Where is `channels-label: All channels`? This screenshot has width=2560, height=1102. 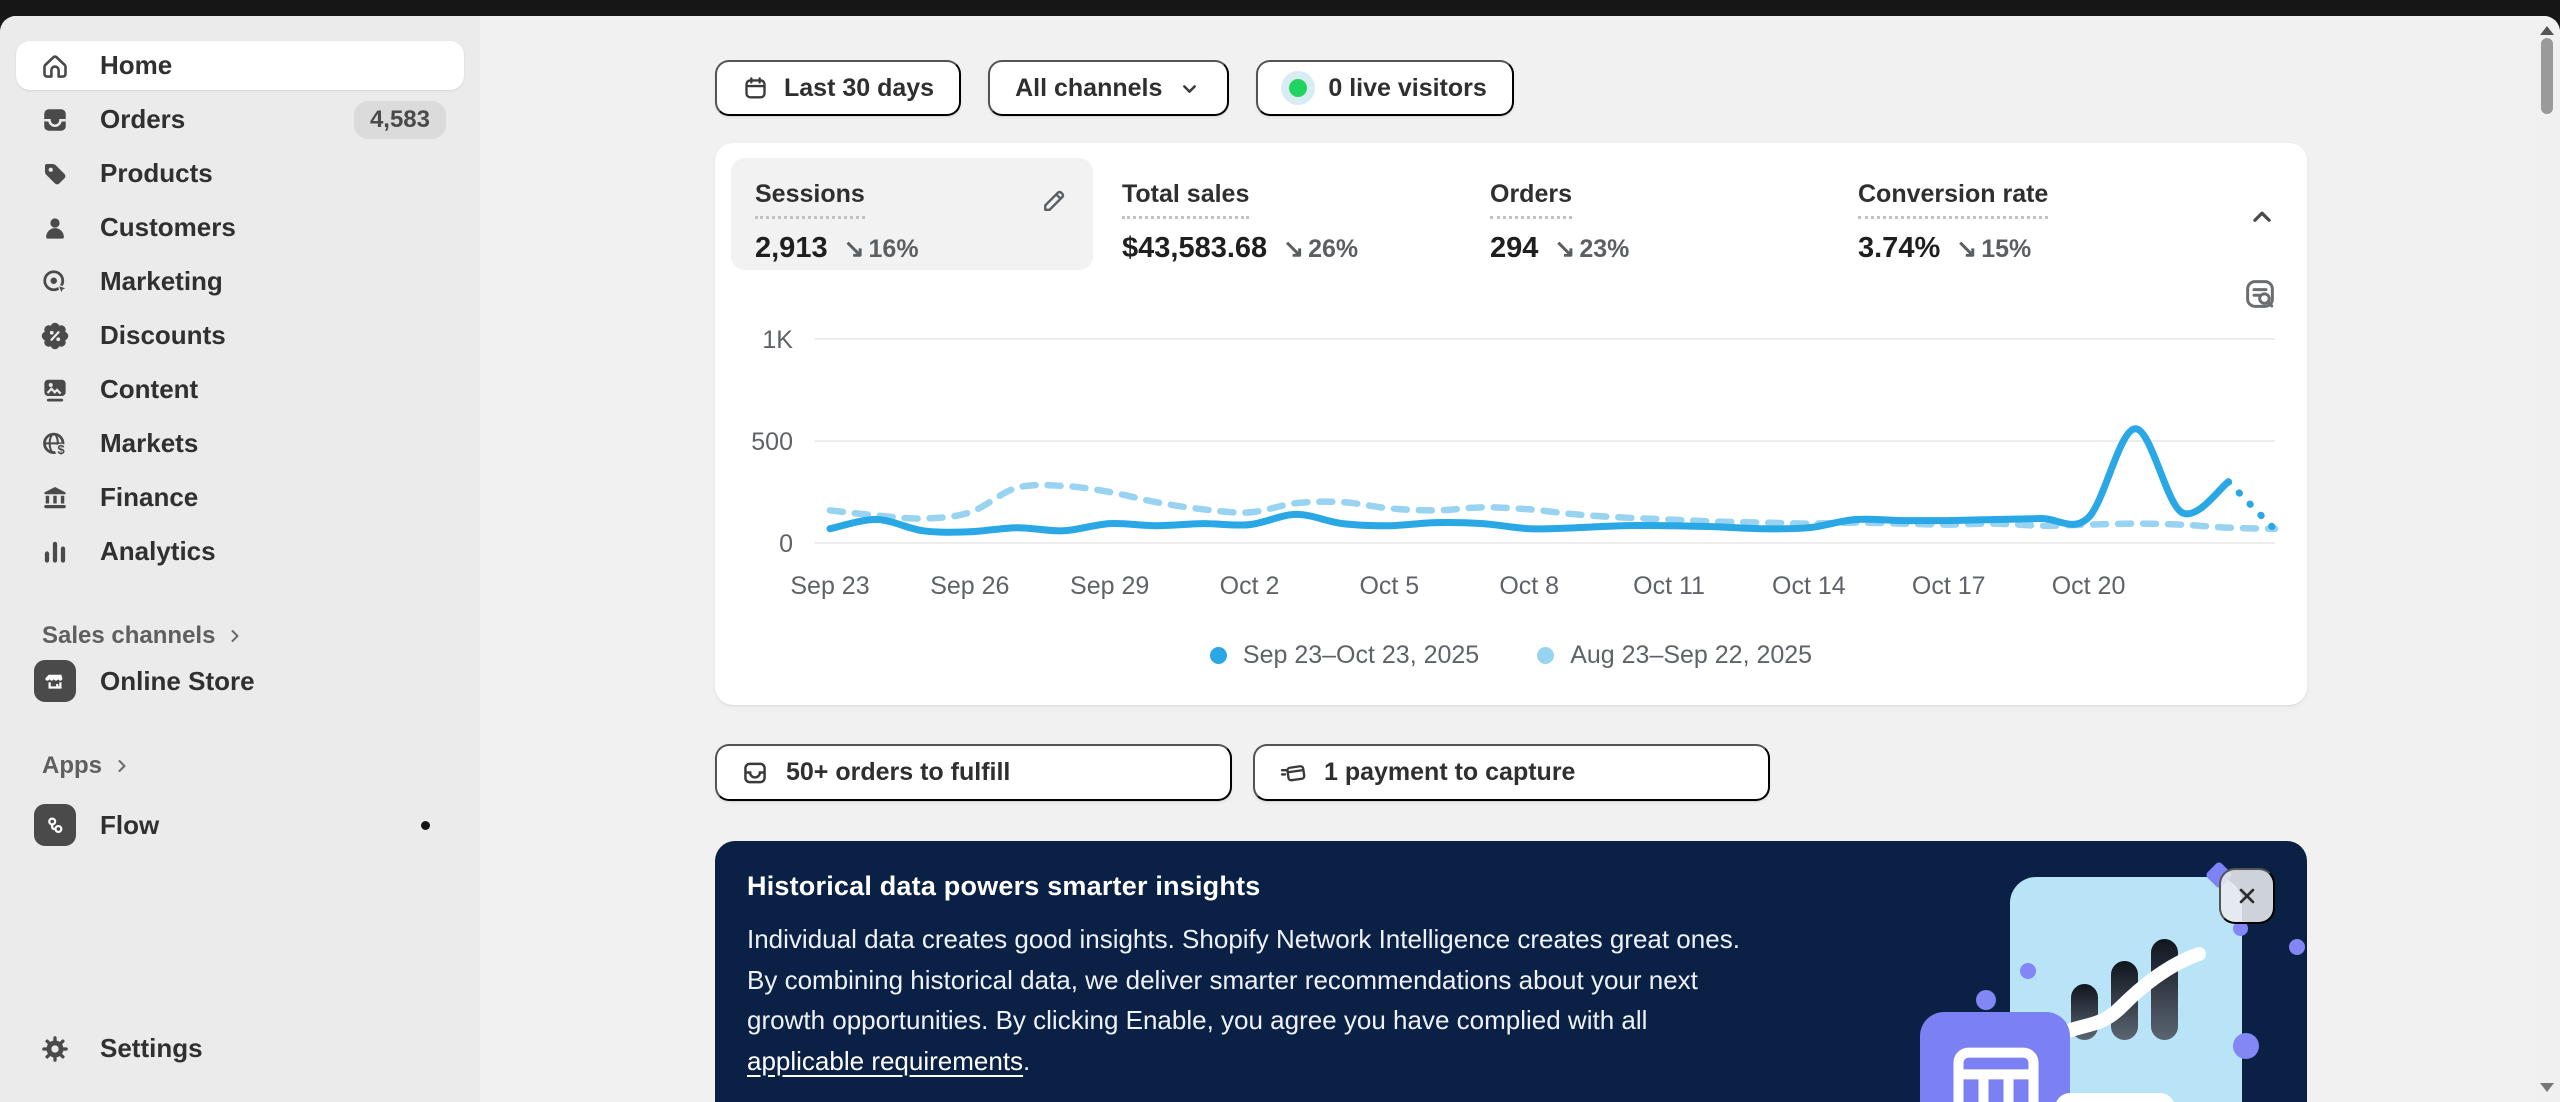
channels-label: All channels is located at coordinates (1089, 87).